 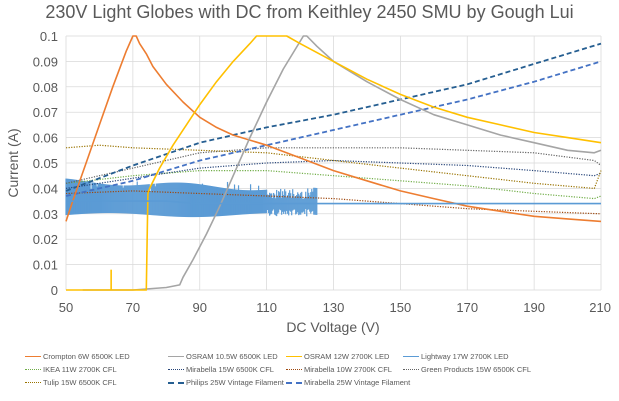 I want to click on legend-label: Philips 25W Vintage Filament, so click(x=235, y=382).